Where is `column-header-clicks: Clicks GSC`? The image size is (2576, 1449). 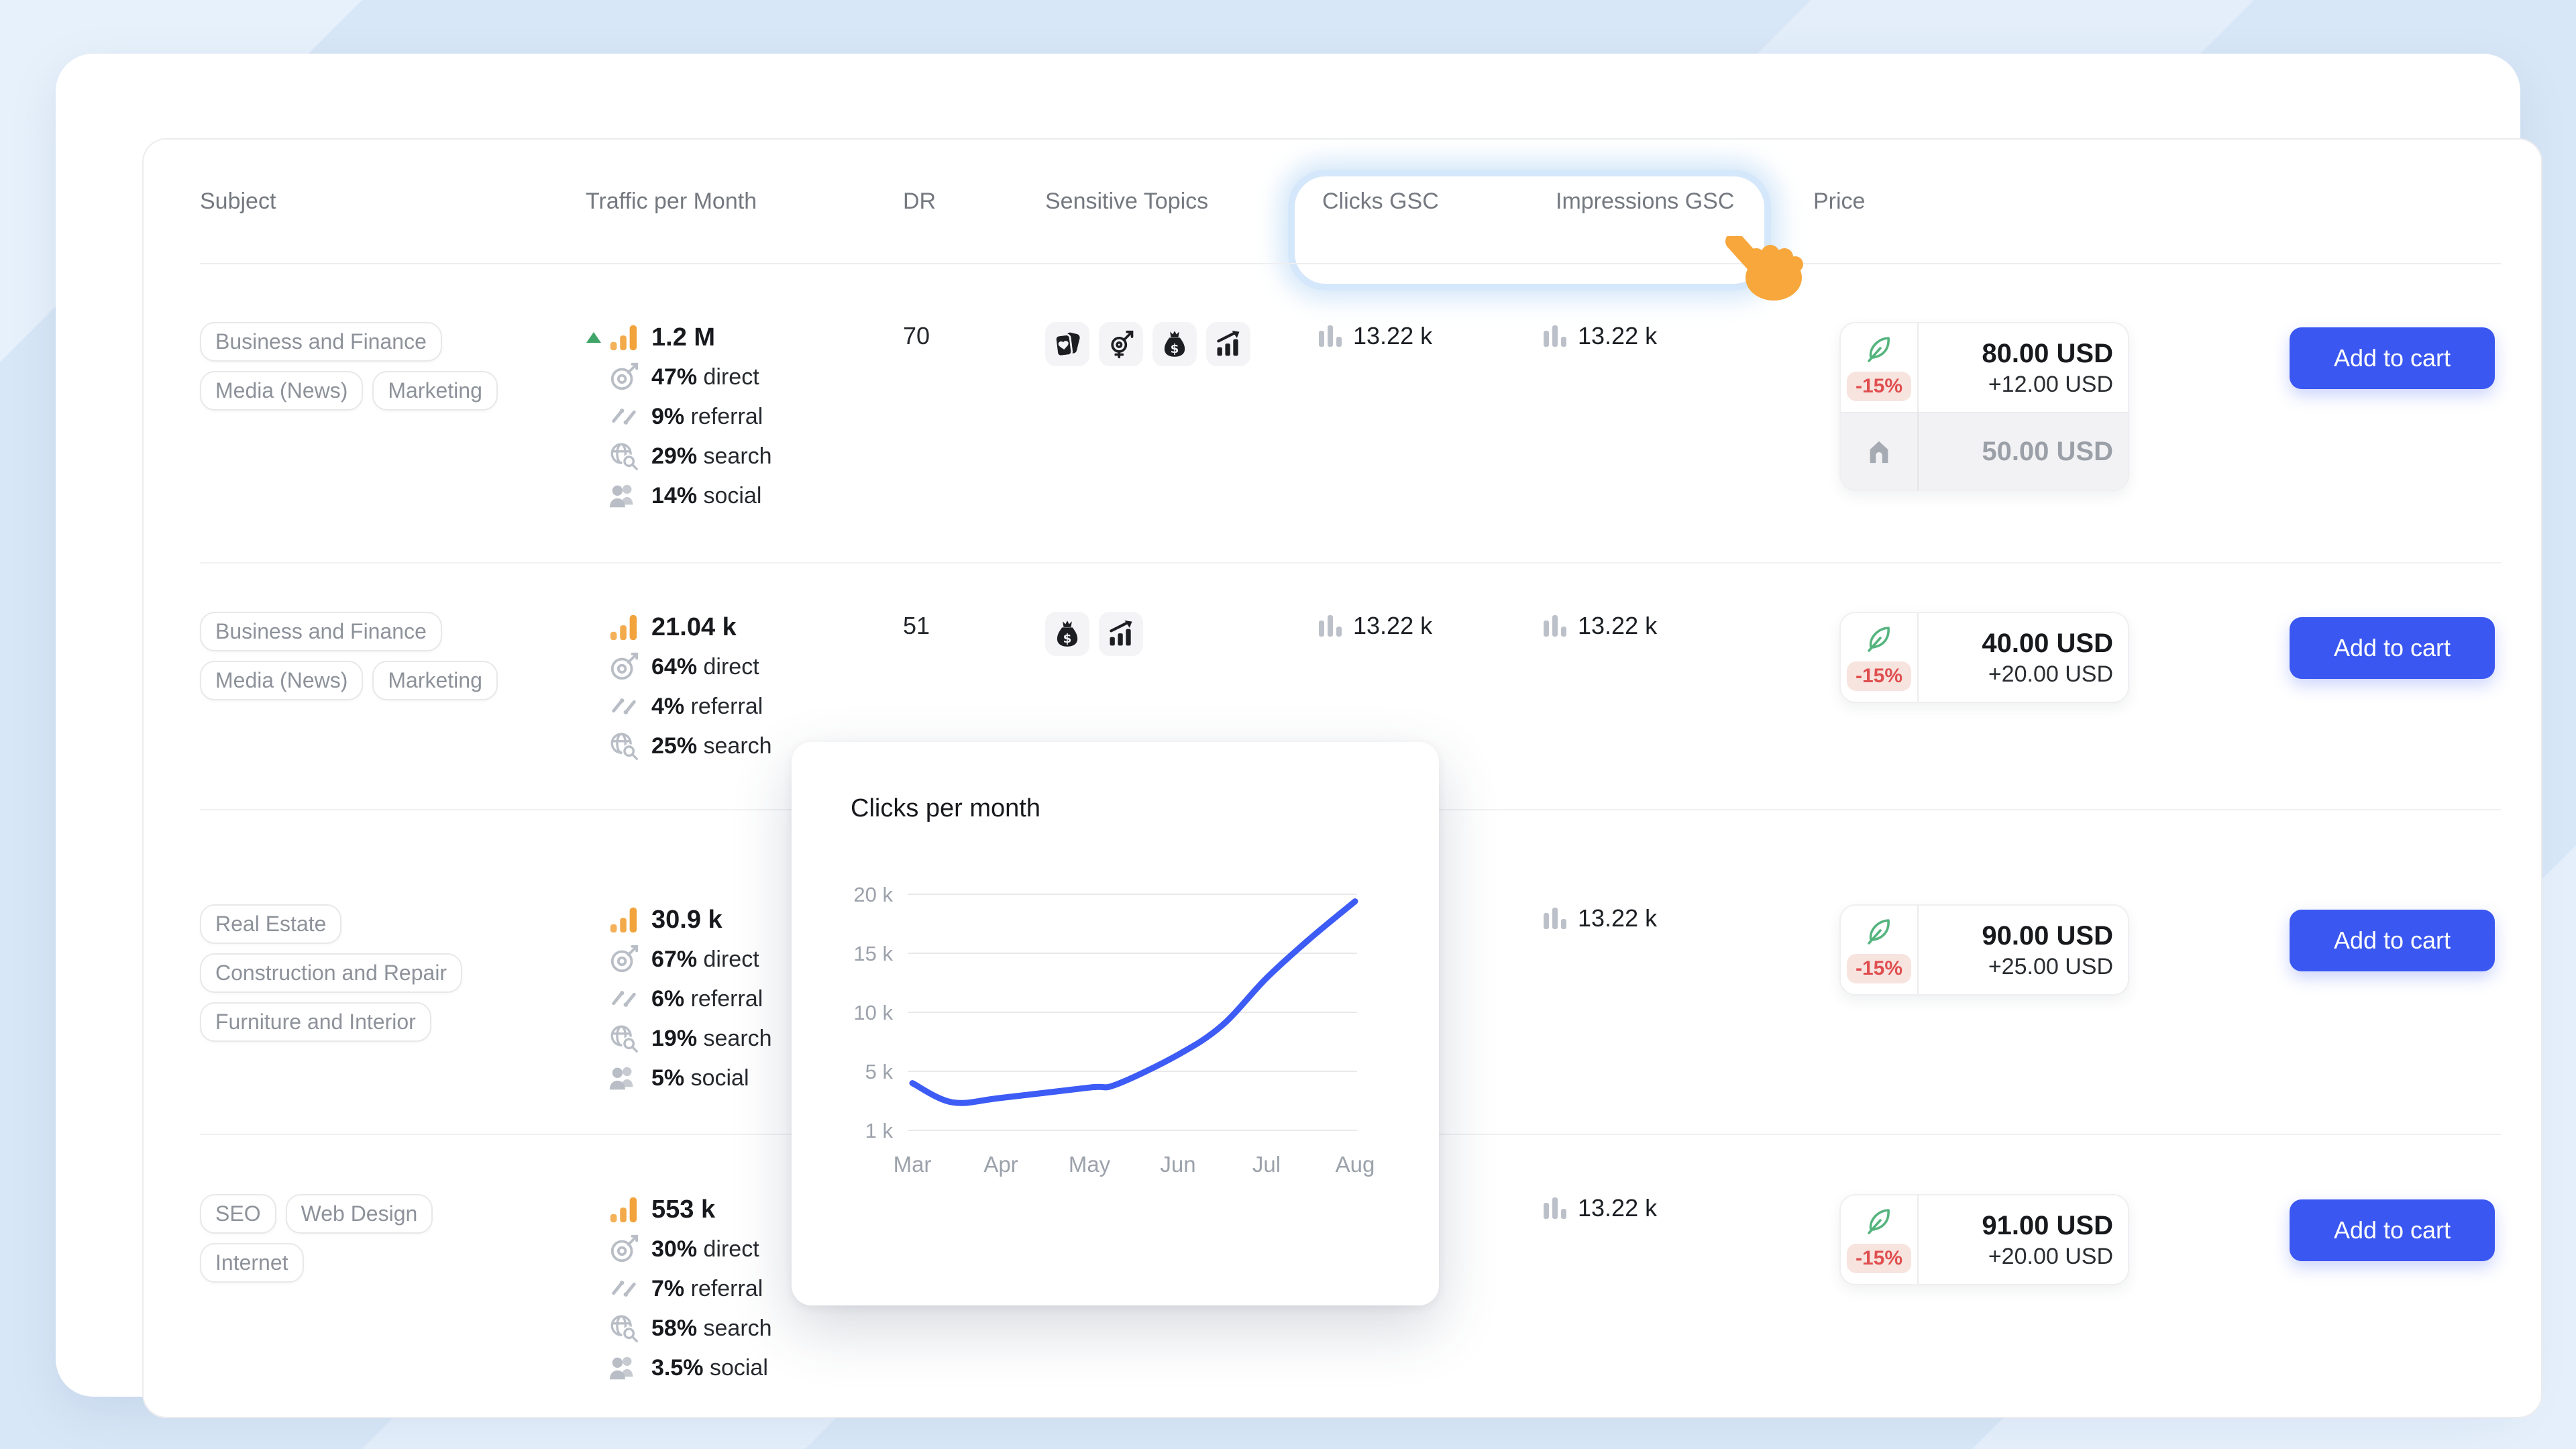
column-header-clicks: Clicks GSC is located at coordinates (1380, 201).